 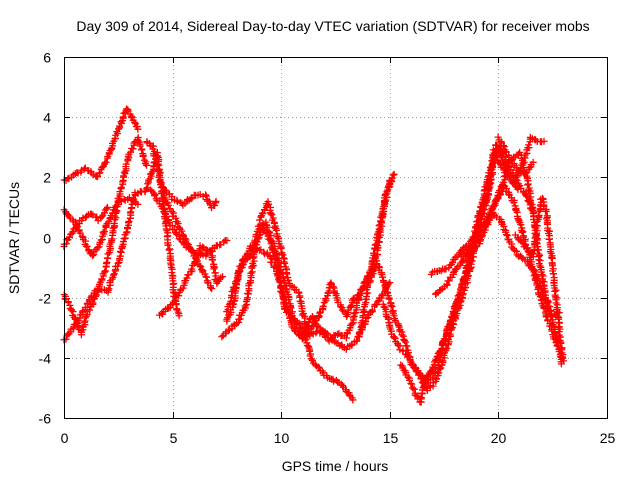 I want to click on x-tick-label: 15, so click(x=391, y=438).